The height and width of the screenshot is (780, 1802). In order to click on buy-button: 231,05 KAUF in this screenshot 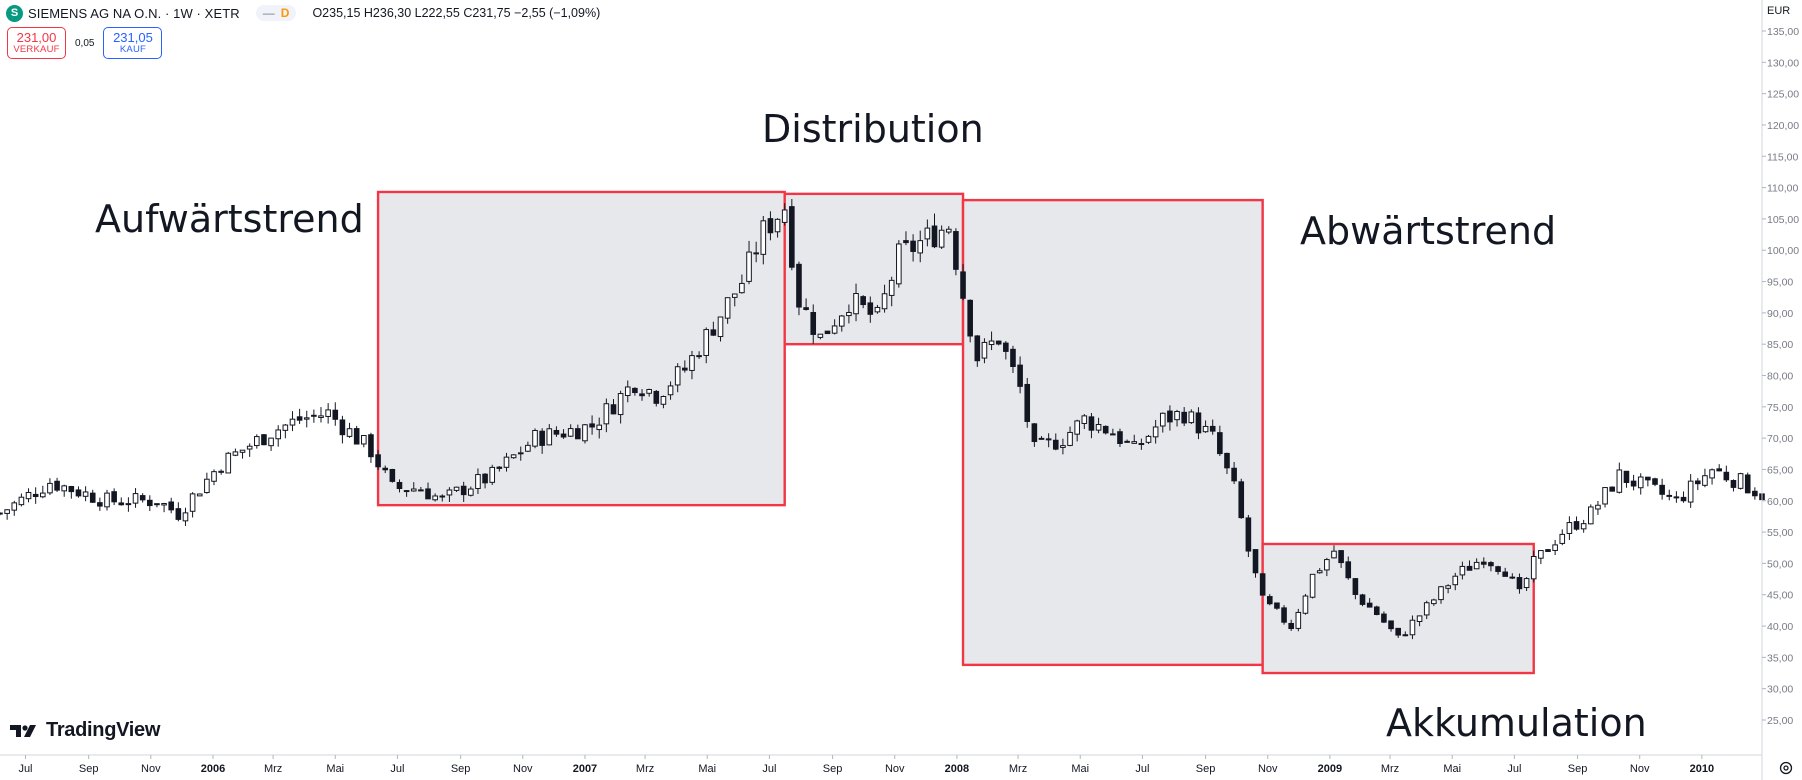, I will do `click(133, 43)`.